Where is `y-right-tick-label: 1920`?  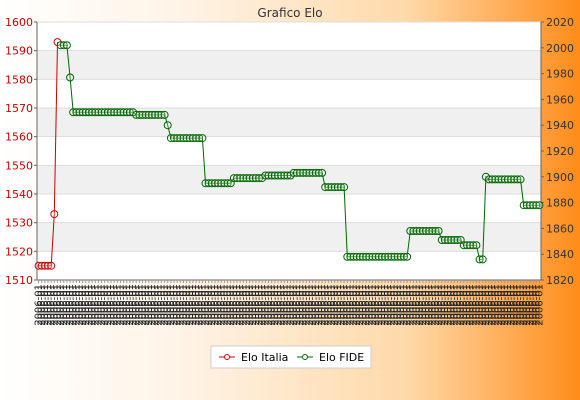 y-right-tick-label: 1920 is located at coordinates (560, 151).